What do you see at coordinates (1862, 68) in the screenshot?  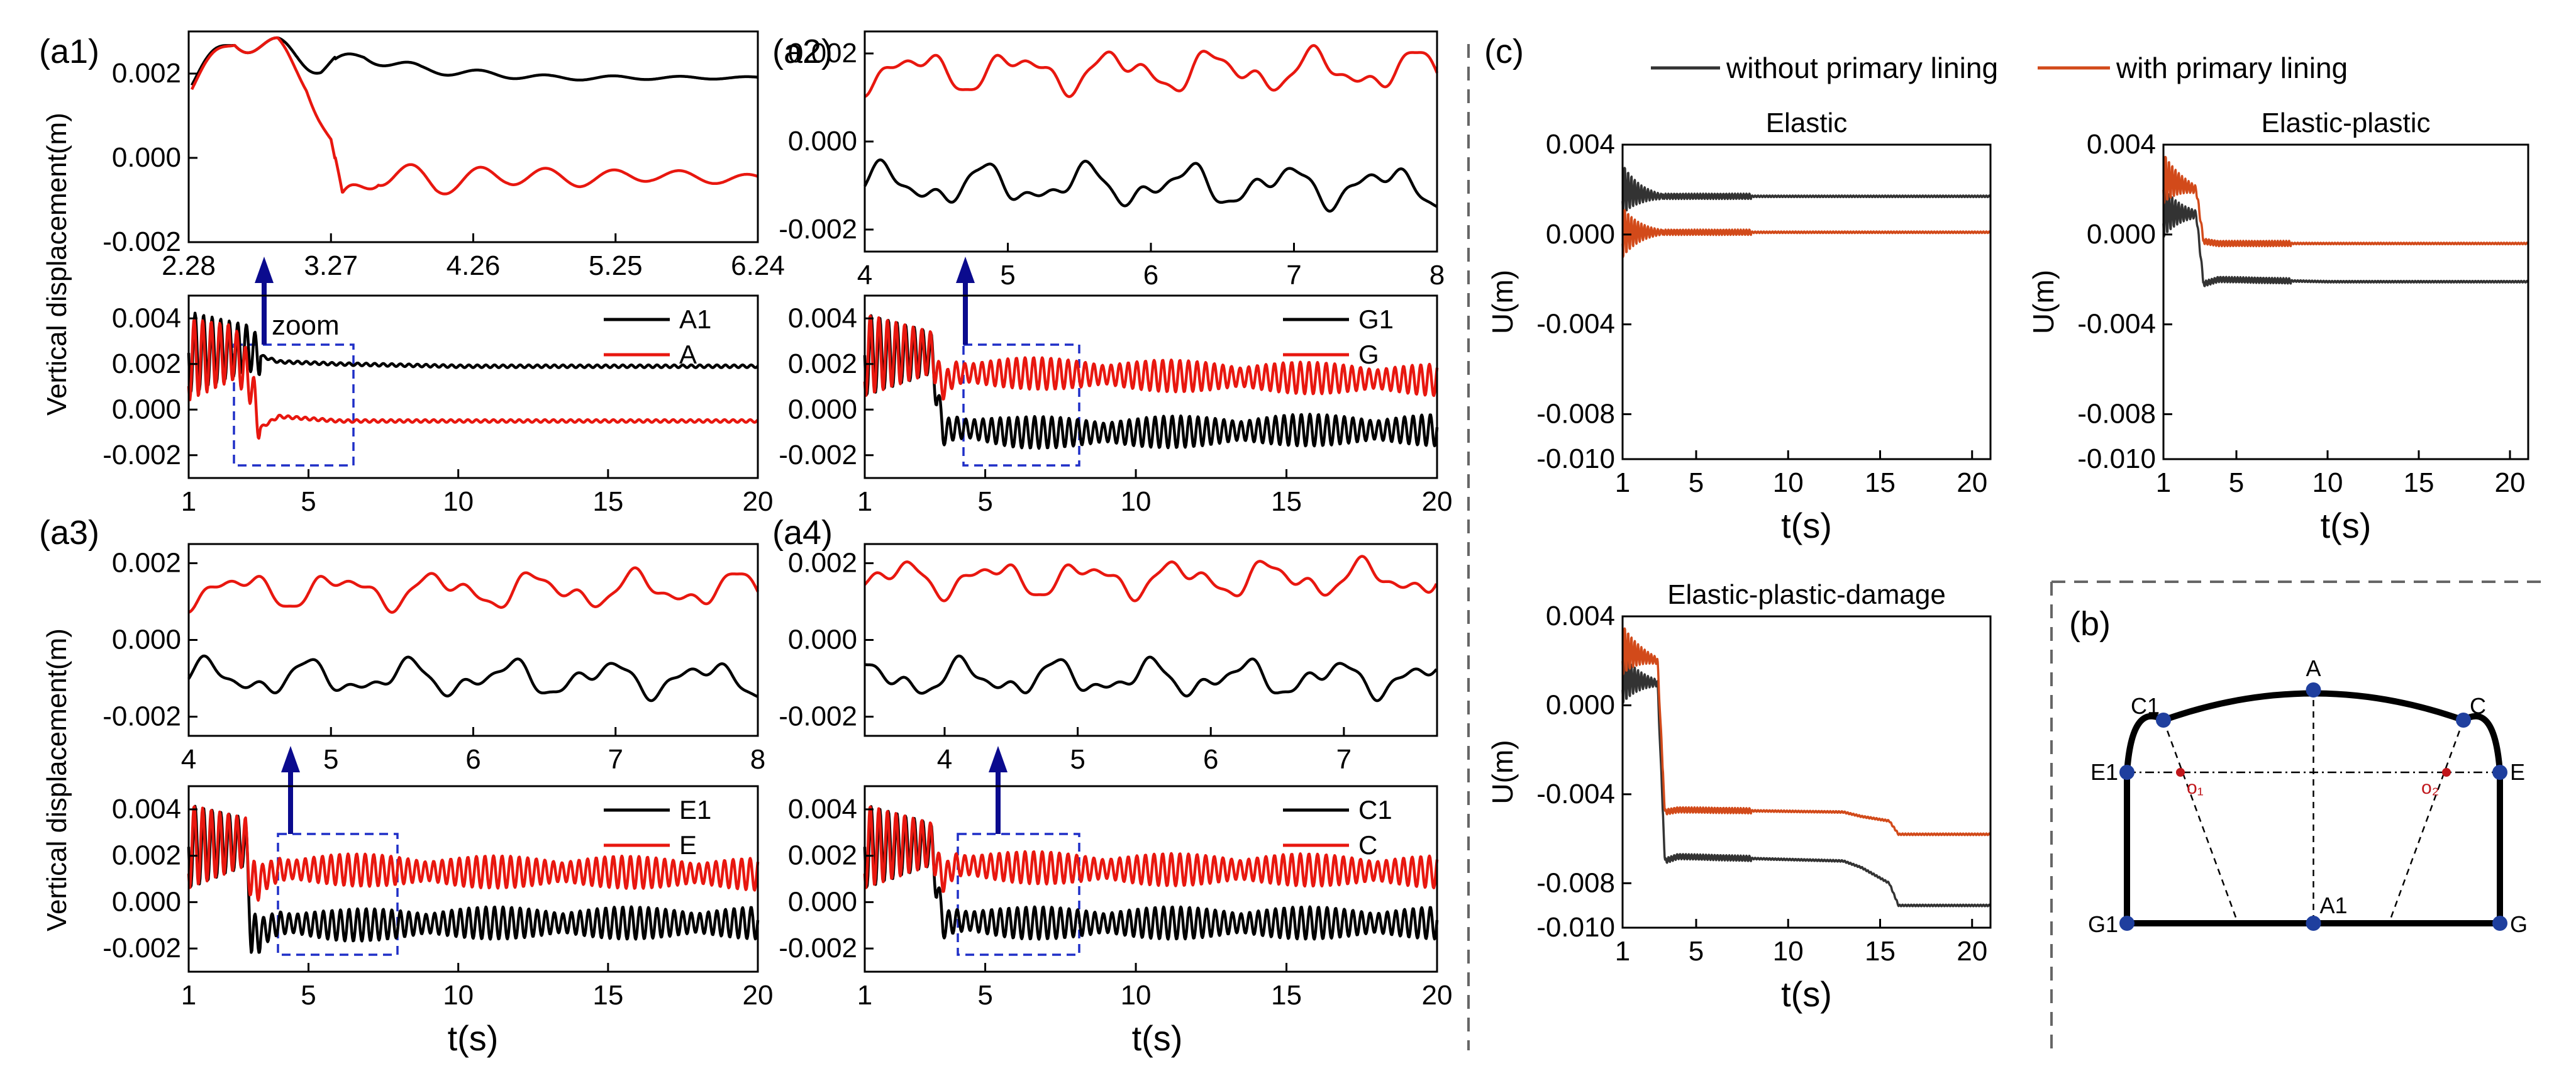 I see `legend-c-black-label: without primary lining` at bounding box center [1862, 68].